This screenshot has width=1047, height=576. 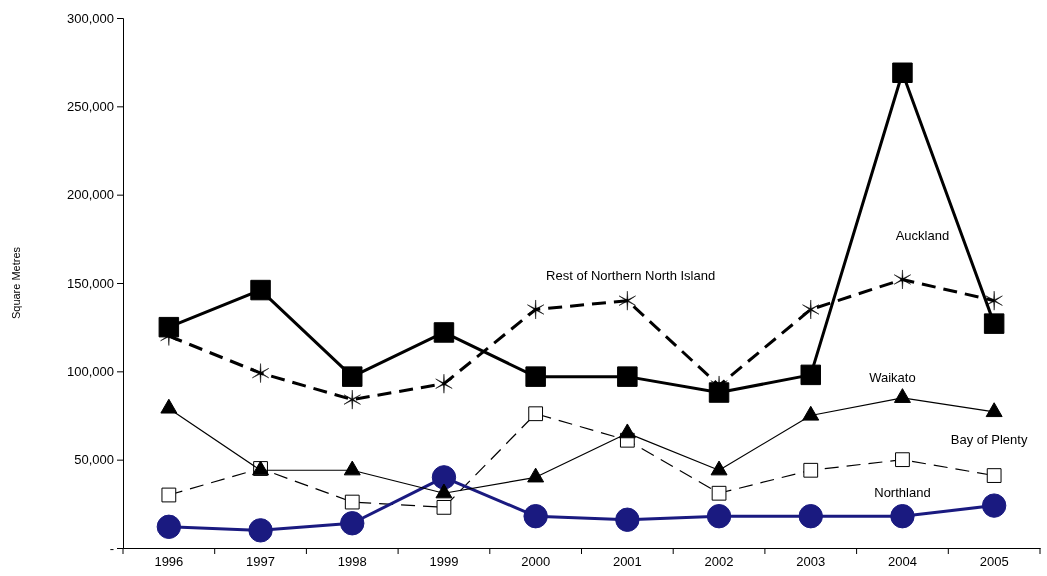 I want to click on series-label: Waikato, so click(x=892, y=377).